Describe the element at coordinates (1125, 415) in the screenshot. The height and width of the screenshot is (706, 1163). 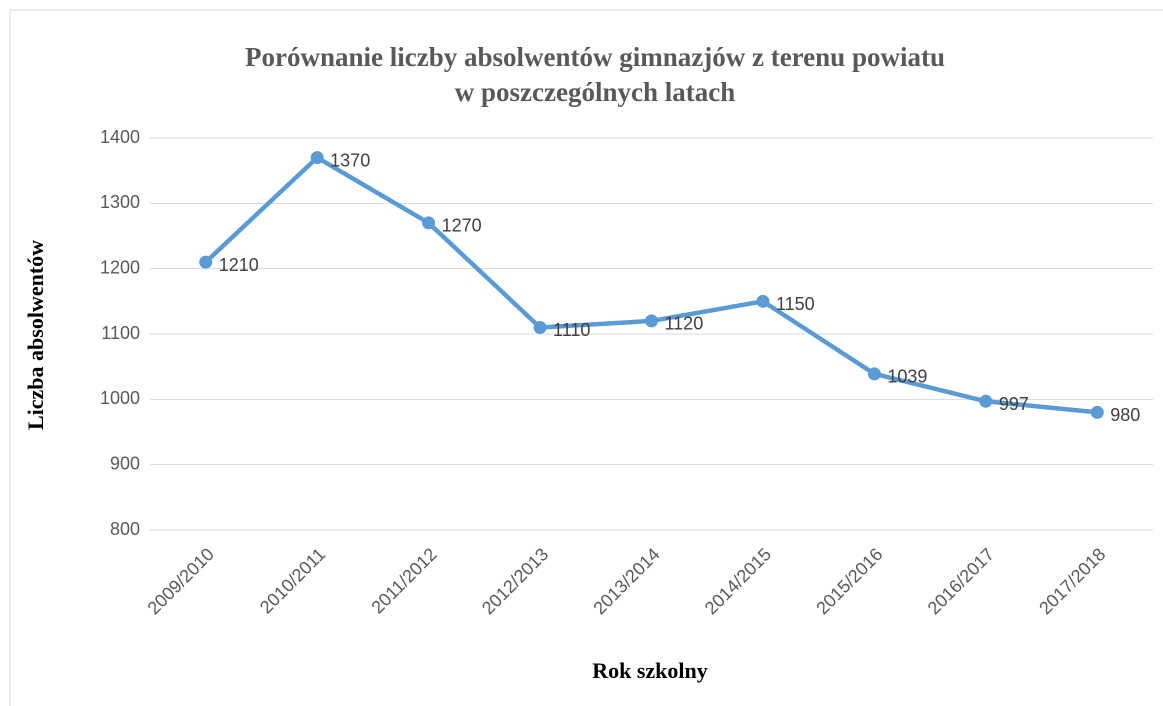
I see `data-label: 980` at that location.